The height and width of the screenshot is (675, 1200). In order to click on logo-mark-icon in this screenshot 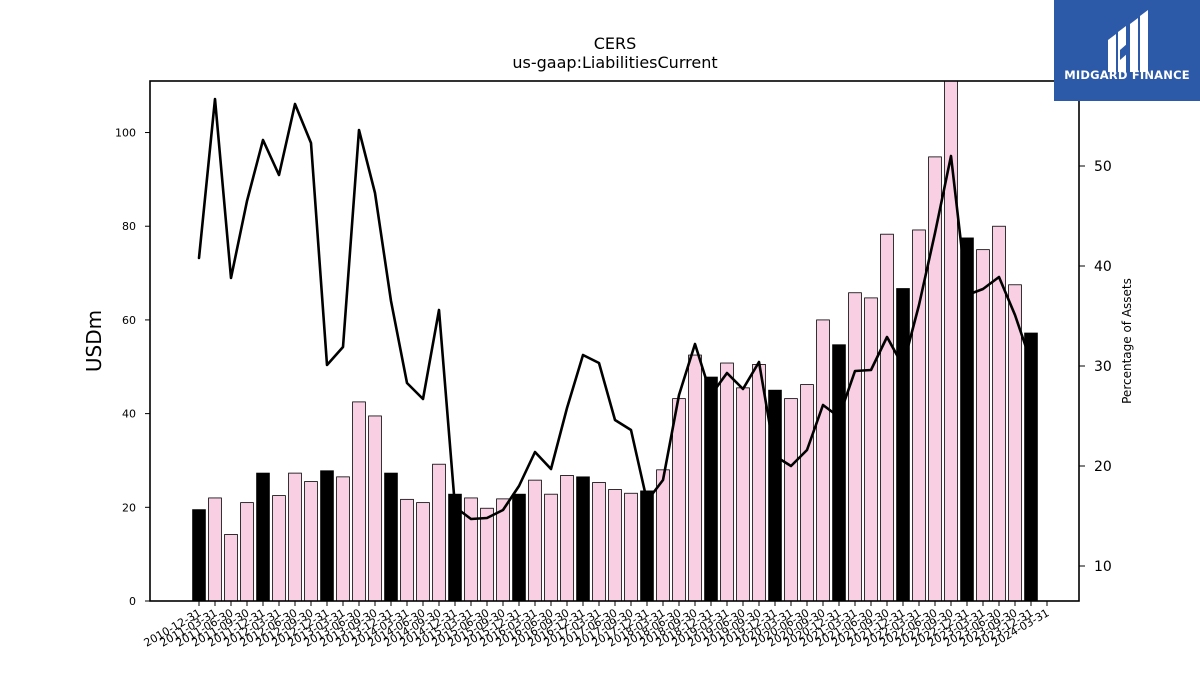, I will do `click(1128, 41)`.